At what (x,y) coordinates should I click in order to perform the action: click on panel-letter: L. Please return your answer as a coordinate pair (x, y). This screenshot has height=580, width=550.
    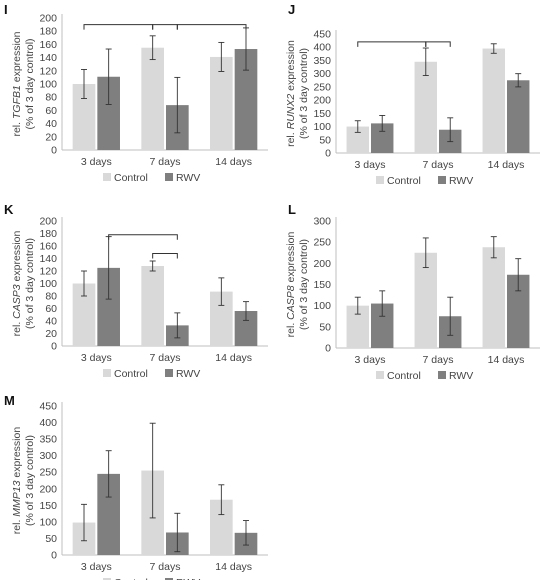
    Looking at the image, I should click on (292, 209).